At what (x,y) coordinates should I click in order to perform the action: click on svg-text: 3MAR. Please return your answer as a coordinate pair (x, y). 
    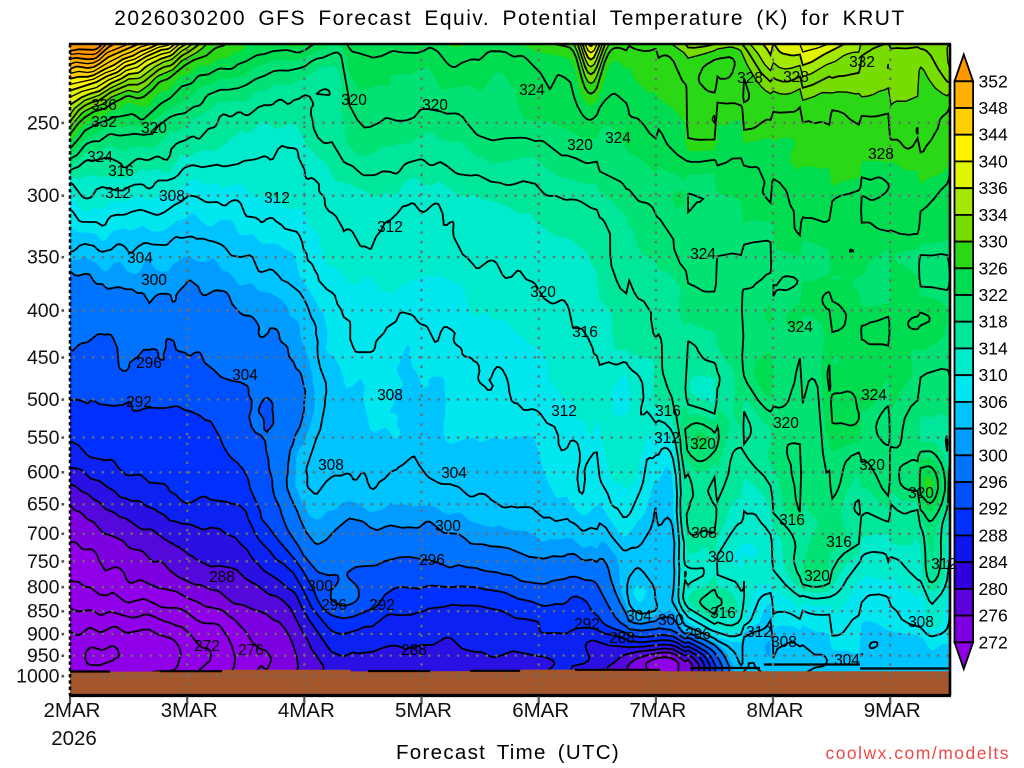
    Looking at the image, I should click on (189, 710).